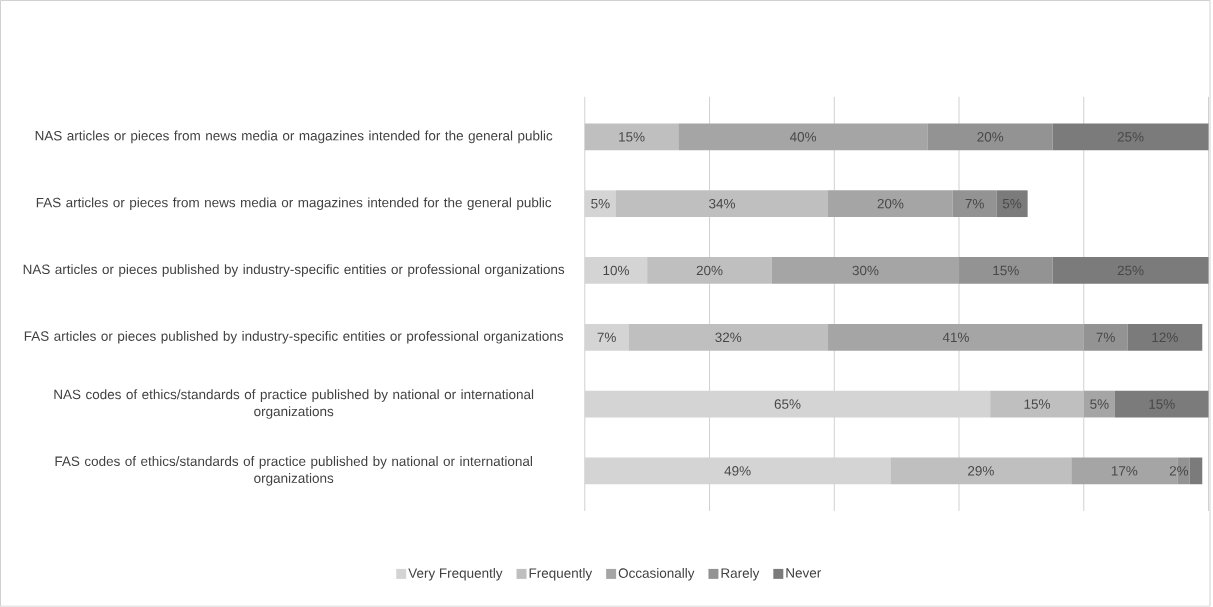 This screenshot has height=607, width=1213. Describe the element at coordinates (787, 404) in the screenshot. I see `data-label: 65%` at that location.